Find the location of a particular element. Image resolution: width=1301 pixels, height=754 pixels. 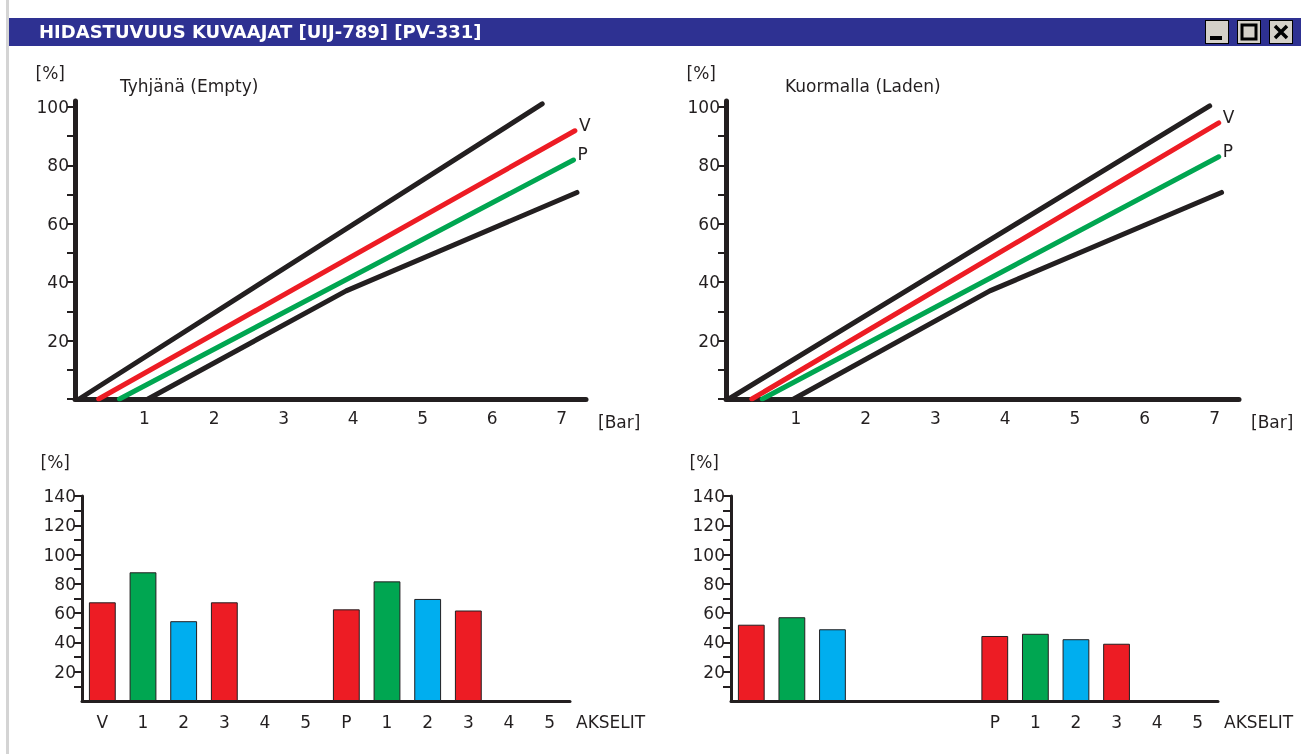

chart-subtitle: Kuormalla (Laden) is located at coordinates (863, 85).